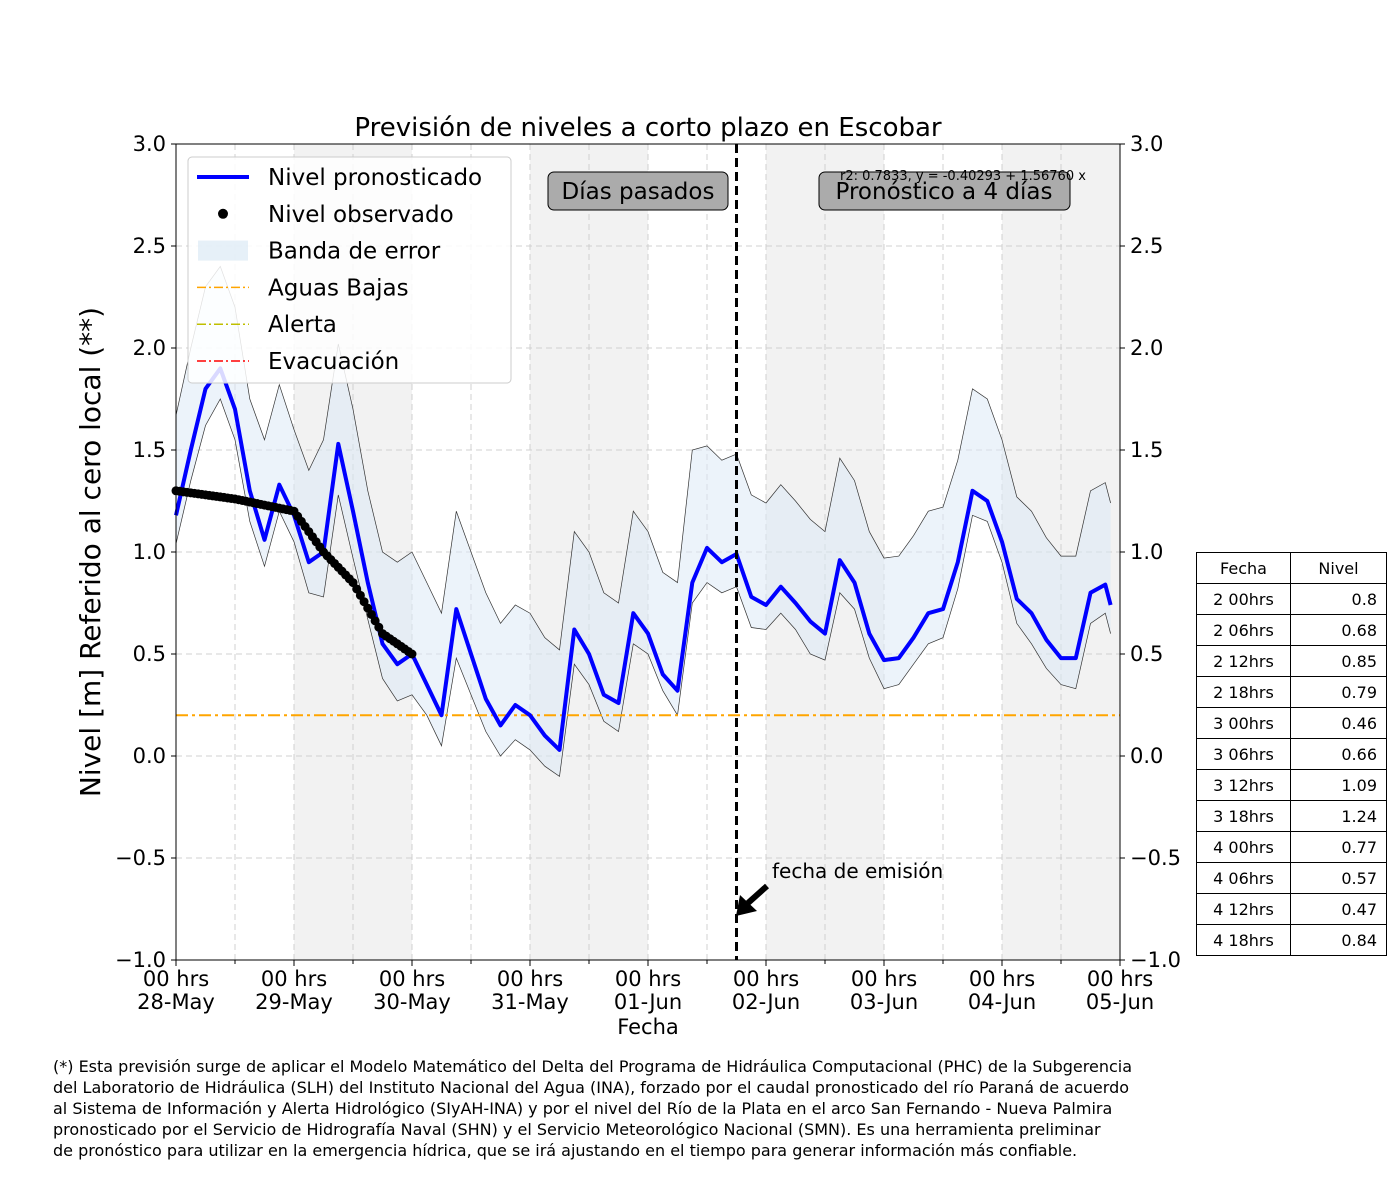 This screenshot has height=1200, width=1400. Describe the element at coordinates (1243, 878) in the screenshot. I see `table-cell-fecha: 4 06hrs` at that location.